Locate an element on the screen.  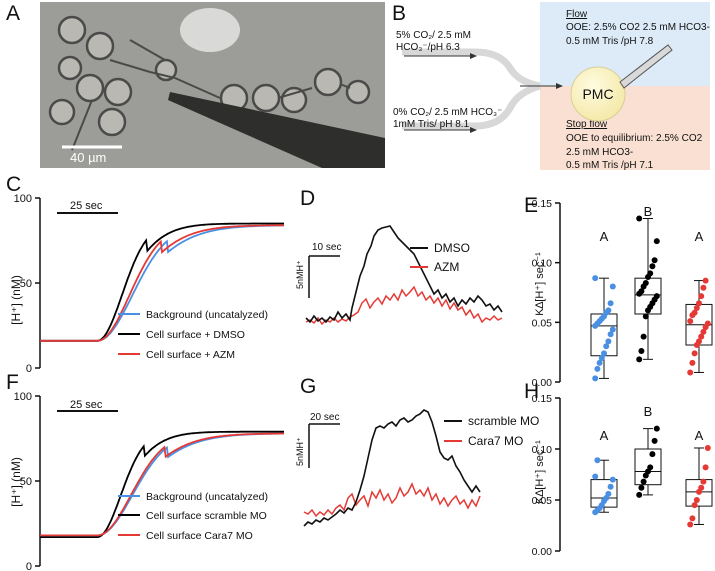
panel-f-series-line is located at coordinates (162, 484).